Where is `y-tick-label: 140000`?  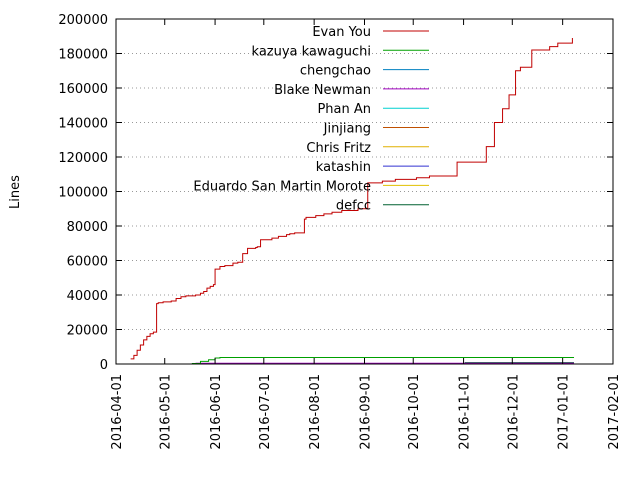
y-tick-label: 140000 is located at coordinates (83, 124).